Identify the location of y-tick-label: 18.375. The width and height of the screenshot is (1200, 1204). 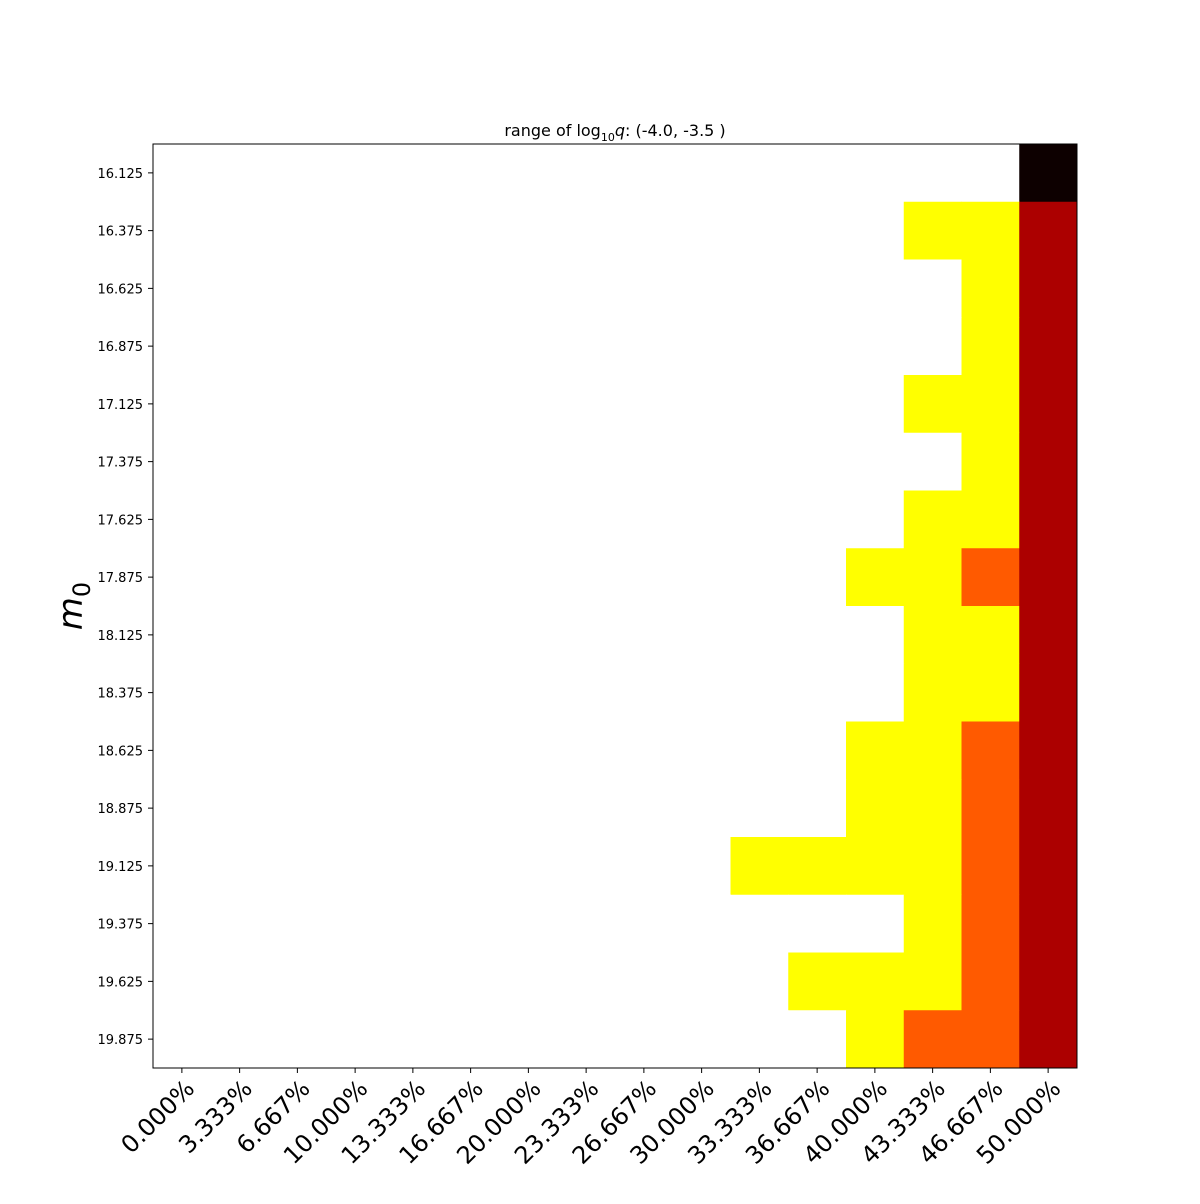
(121, 694).